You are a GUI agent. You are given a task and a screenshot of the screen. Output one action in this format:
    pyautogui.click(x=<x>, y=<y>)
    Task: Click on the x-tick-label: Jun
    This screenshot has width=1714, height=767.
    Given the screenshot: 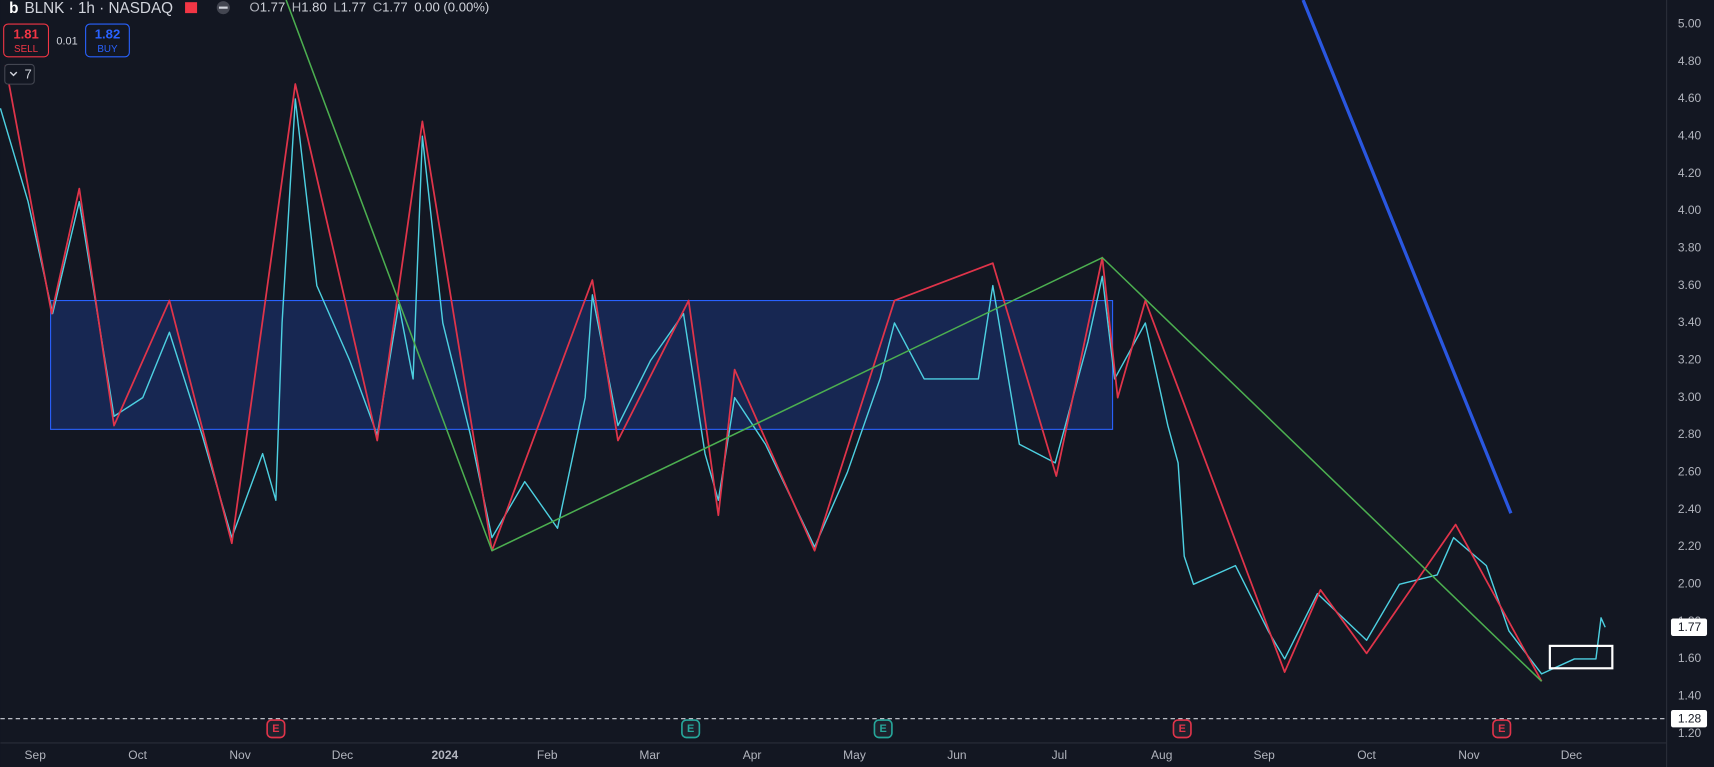 What is the action you would take?
    pyautogui.click(x=956, y=755)
    